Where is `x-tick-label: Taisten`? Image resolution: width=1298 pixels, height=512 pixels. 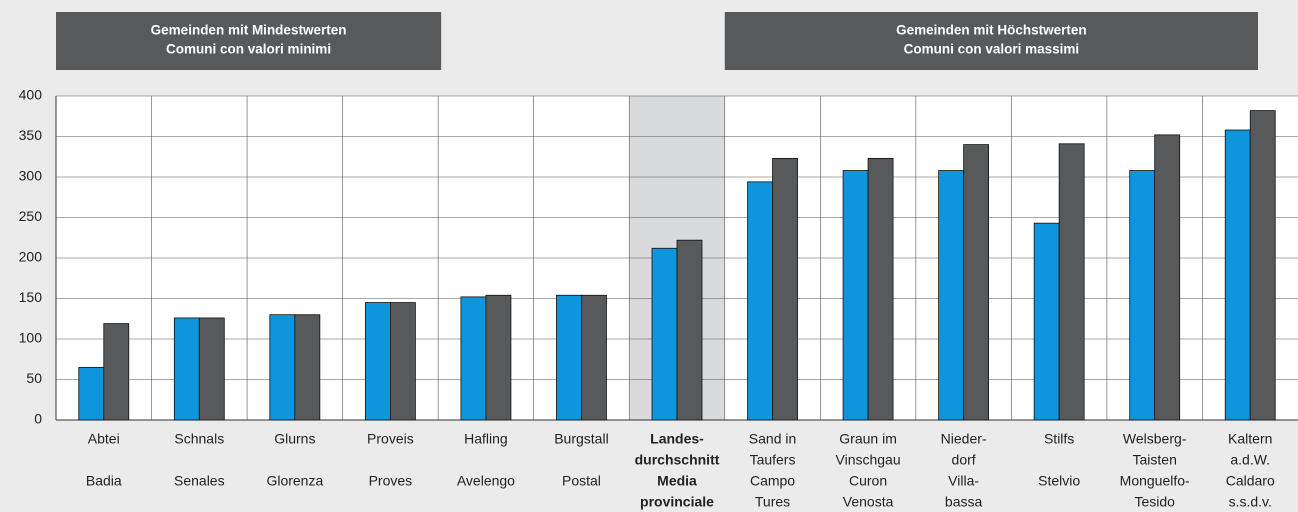
x-tick-label: Taisten is located at coordinates (1155, 460).